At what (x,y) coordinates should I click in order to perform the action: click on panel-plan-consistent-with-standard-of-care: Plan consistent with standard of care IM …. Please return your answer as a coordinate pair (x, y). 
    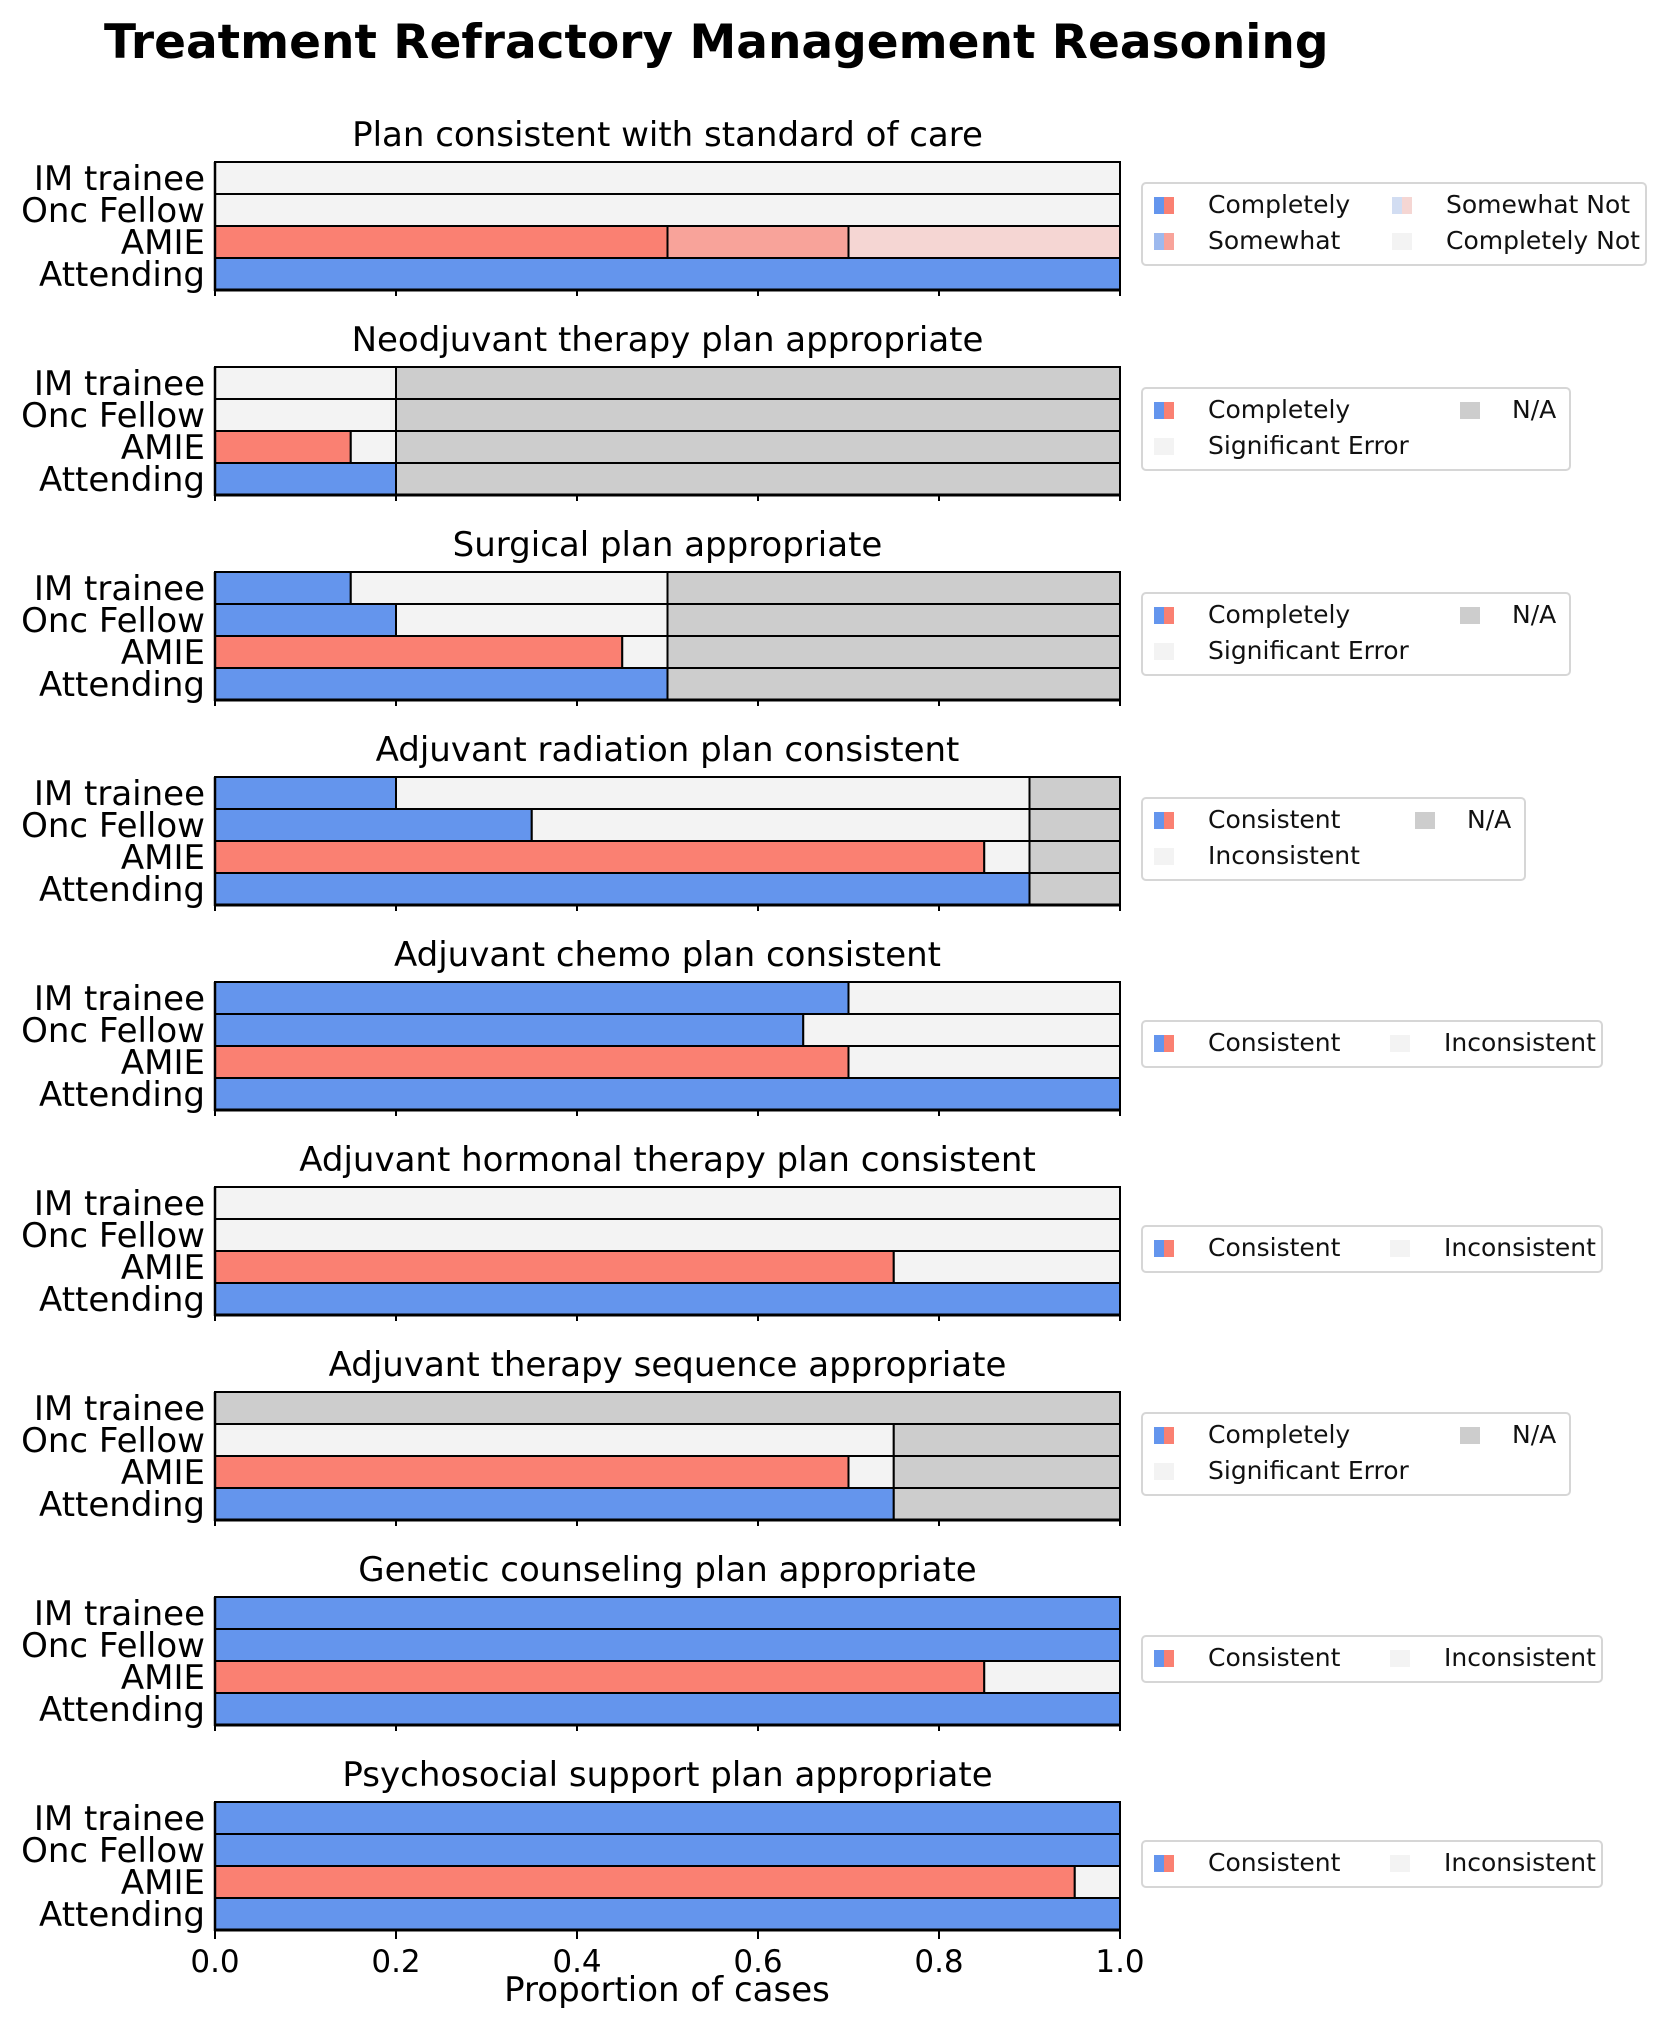
    Looking at the image, I should click on (834, 205).